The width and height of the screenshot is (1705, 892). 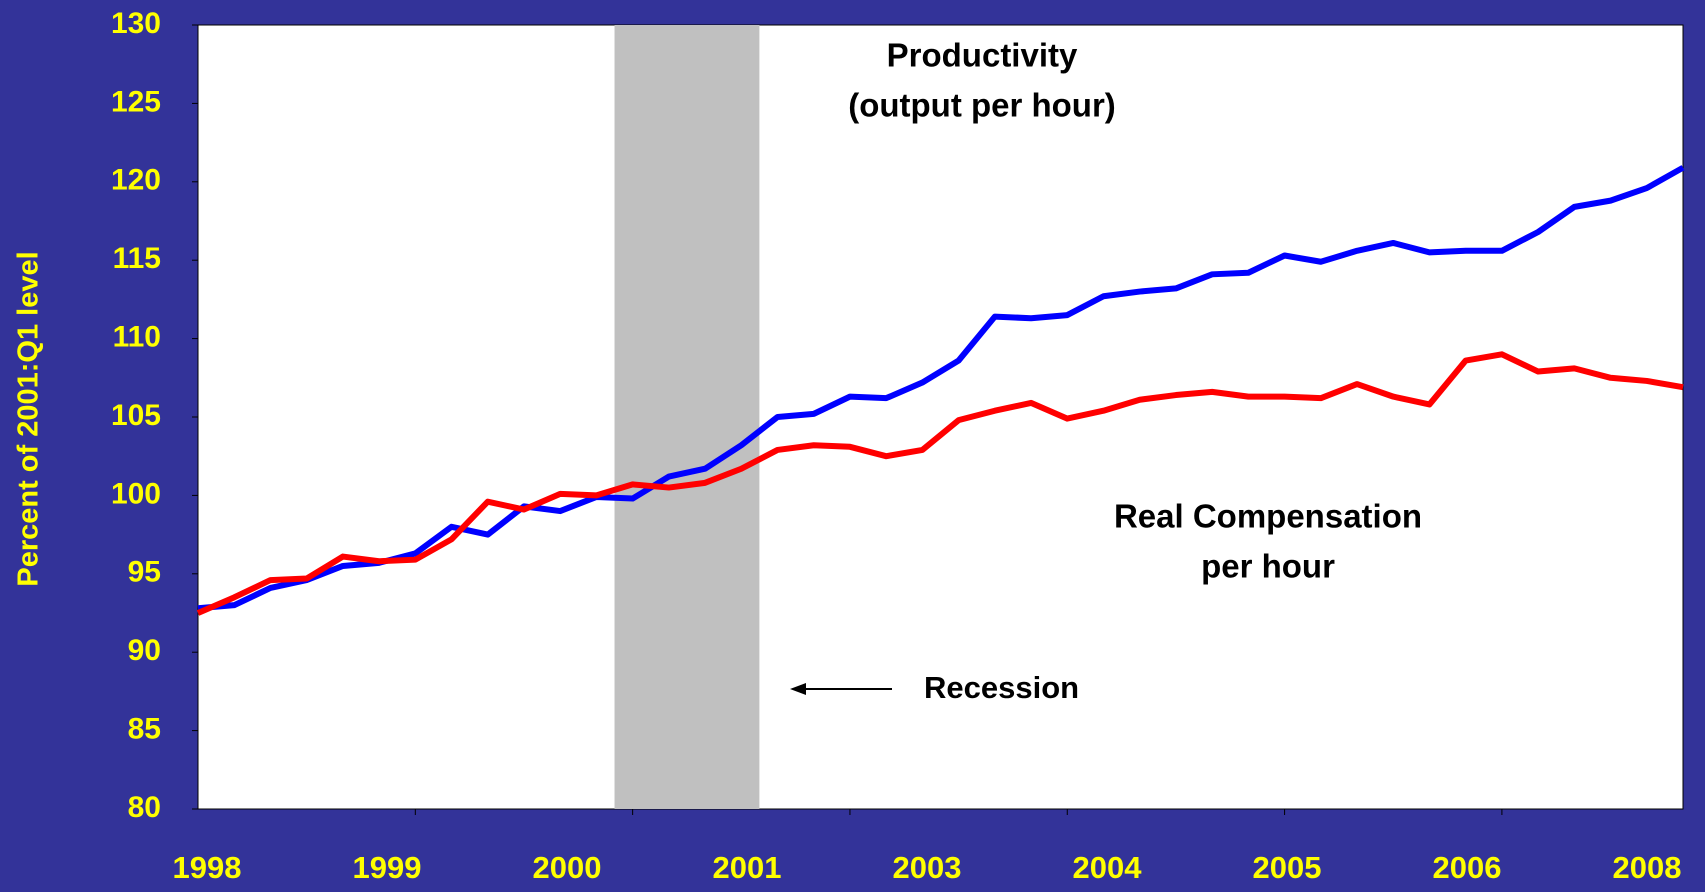 What do you see at coordinates (136, 493) in the screenshot?
I see `y-tick-label: 100` at bounding box center [136, 493].